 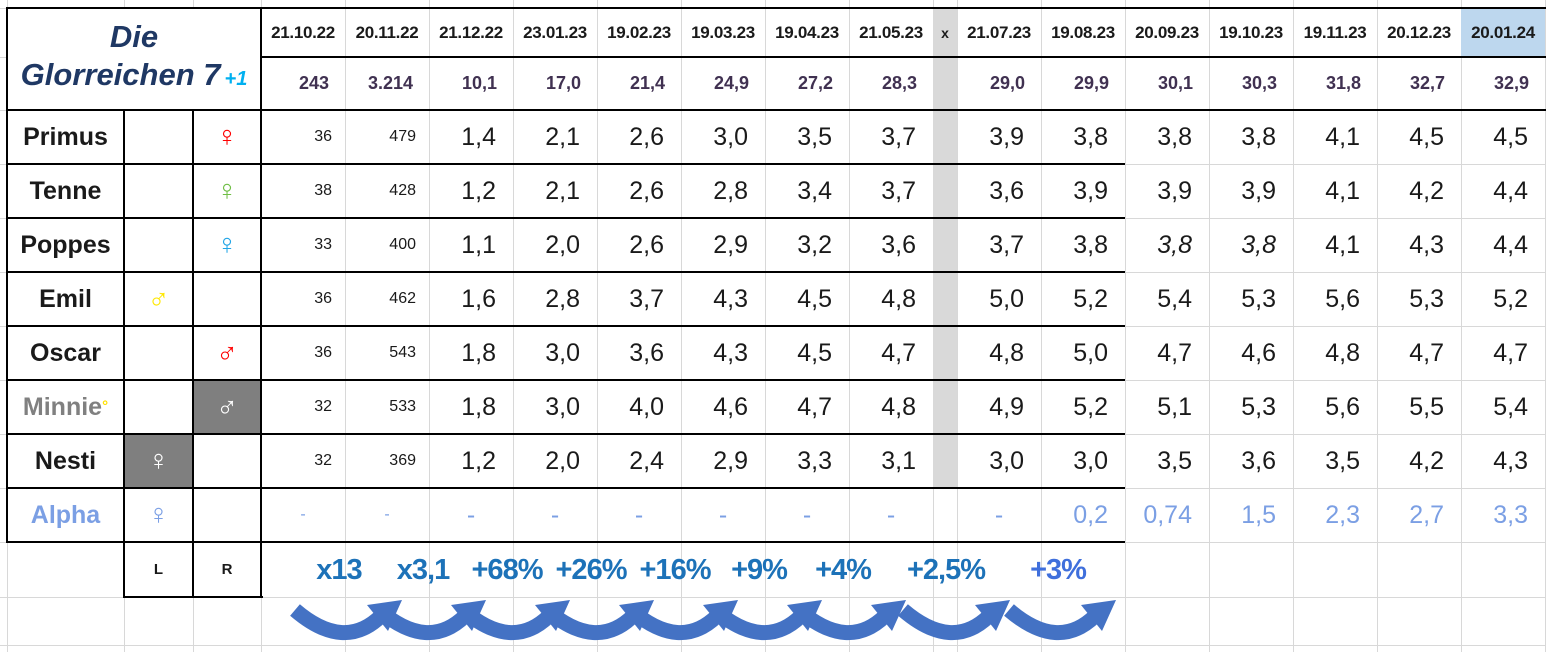 What do you see at coordinates (227, 191) in the screenshot?
I see `gender-cell-r-tenne: ♀` at bounding box center [227, 191].